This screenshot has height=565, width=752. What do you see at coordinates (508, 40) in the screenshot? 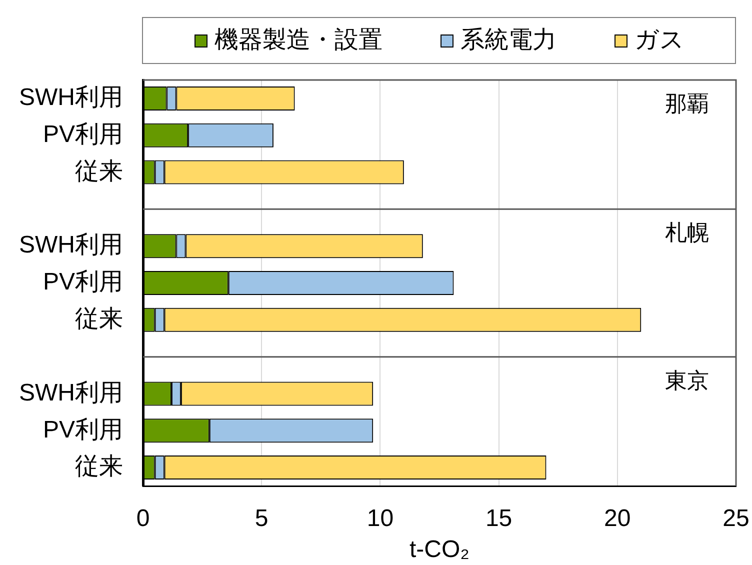
I see `legend-label: 系統電力` at bounding box center [508, 40].